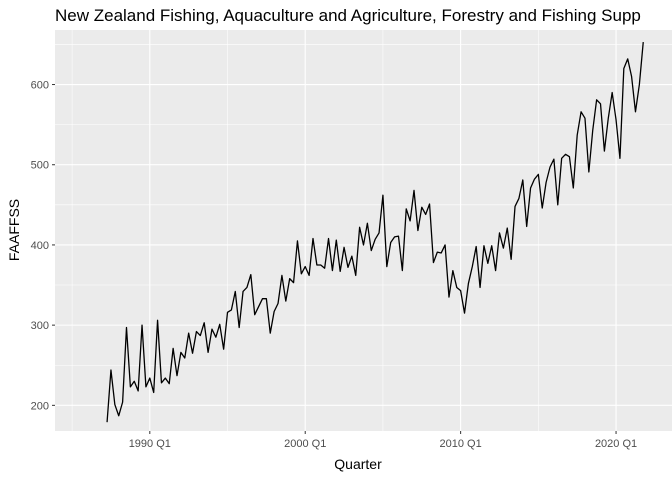 Image resolution: width=672 pixels, height=480 pixels. Describe the element at coordinates (358, 464) in the screenshot. I see `x-axis-title: Quarter` at that location.